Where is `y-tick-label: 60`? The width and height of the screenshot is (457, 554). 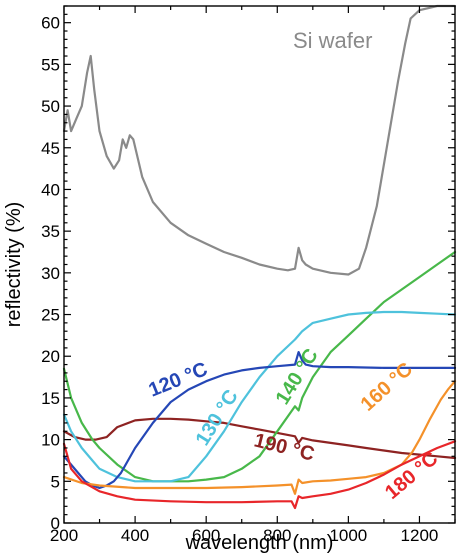 y-tick-label: 60 is located at coordinates (50, 23).